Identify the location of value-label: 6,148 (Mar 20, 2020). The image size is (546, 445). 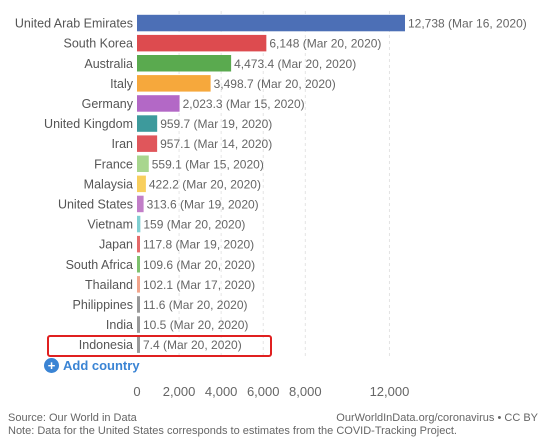
(325, 44).